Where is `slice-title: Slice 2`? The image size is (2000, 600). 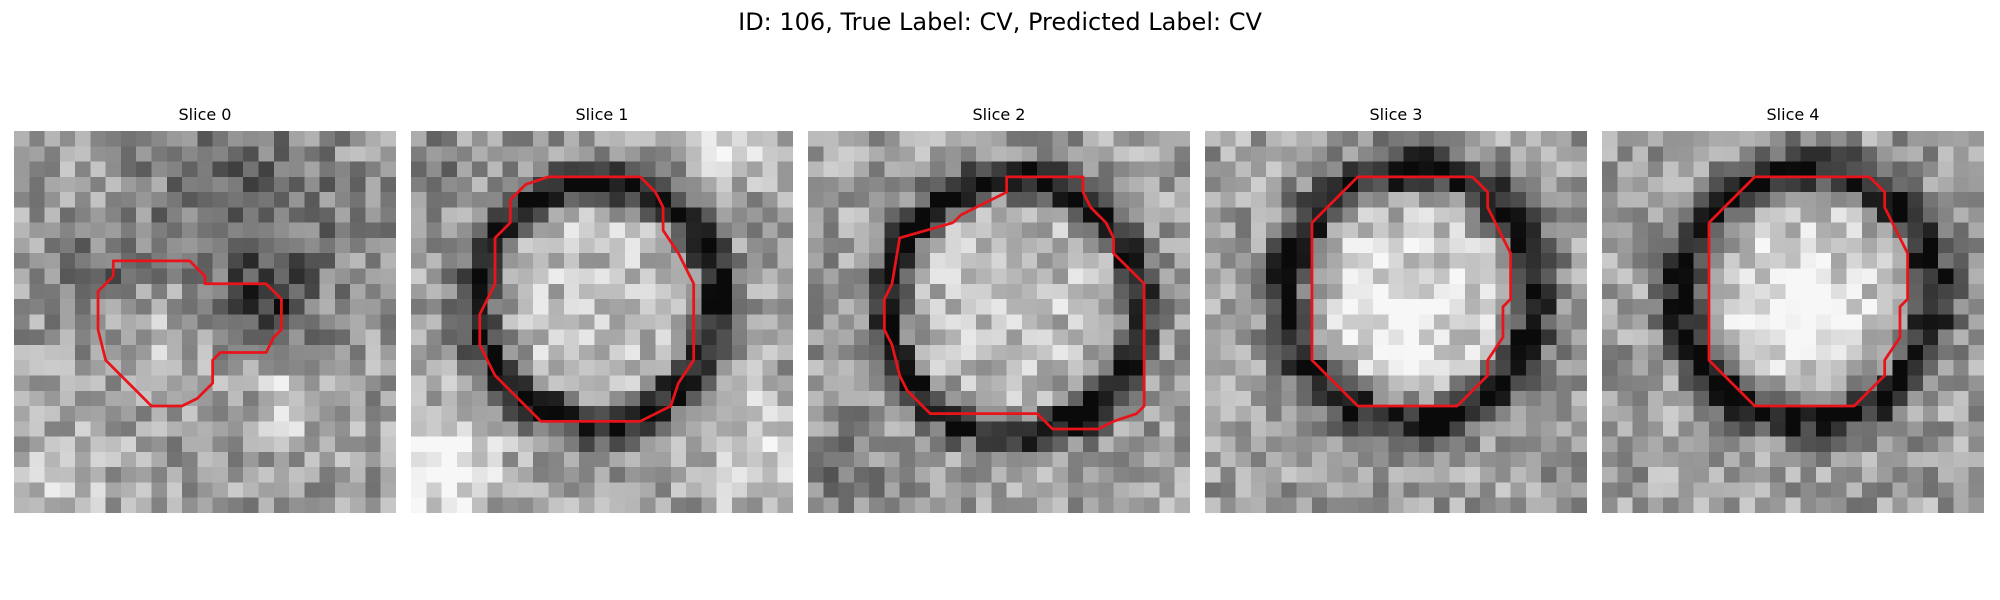
slice-title: Slice 2 is located at coordinates (999, 114).